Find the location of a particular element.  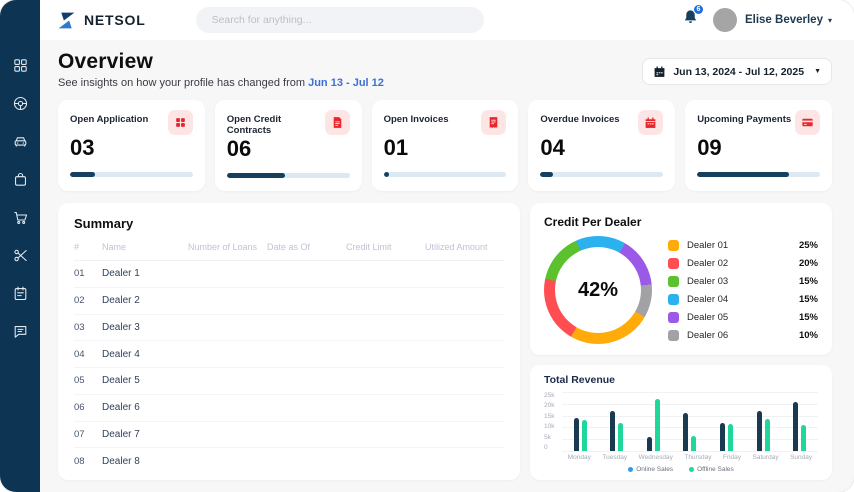

stat-card: Open Credit Contracts 06 is located at coordinates (288, 146).